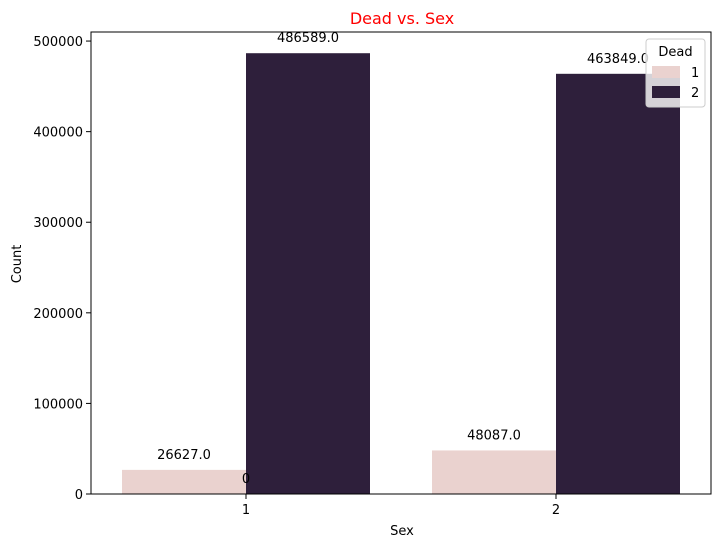 This screenshot has width=721, height=547. What do you see at coordinates (184, 455) in the screenshot?
I see `data-label: 26627.0` at bounding box center [184, 455].